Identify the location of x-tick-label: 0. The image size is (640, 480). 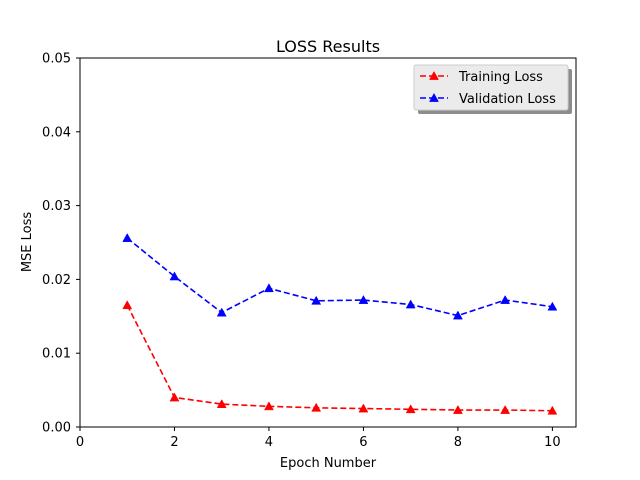
(80, 442).